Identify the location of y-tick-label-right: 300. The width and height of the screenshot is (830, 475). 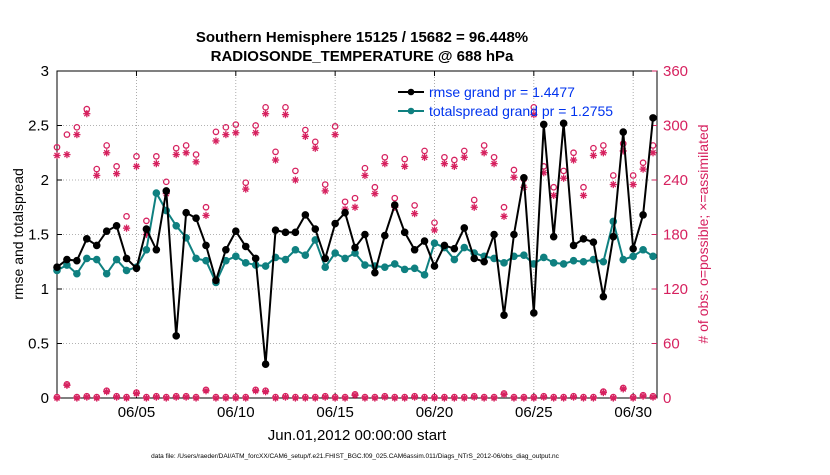
(675, 126).